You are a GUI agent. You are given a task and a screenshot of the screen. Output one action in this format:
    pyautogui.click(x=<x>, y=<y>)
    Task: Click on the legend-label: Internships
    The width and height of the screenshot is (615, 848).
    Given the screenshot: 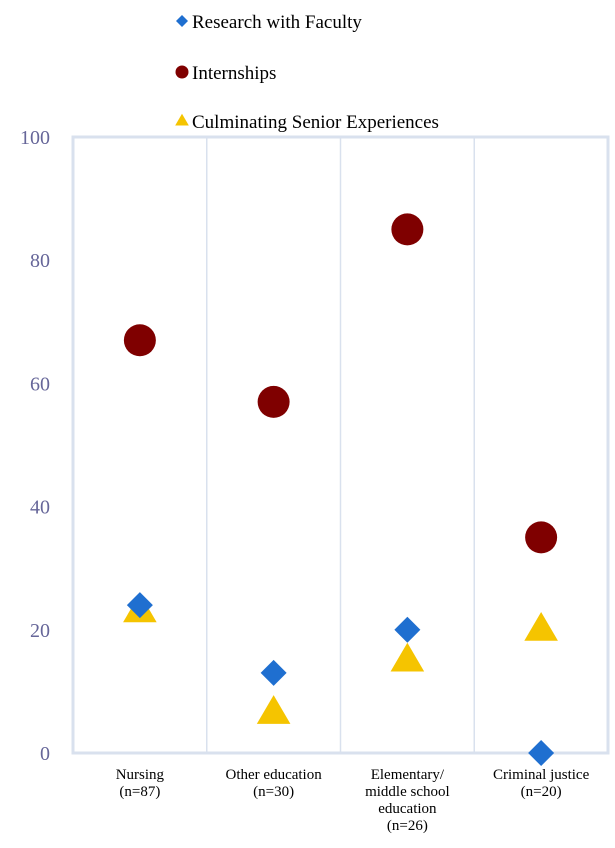 What is the action you would take?
    pyautogui.click(x=234, y=73)
    